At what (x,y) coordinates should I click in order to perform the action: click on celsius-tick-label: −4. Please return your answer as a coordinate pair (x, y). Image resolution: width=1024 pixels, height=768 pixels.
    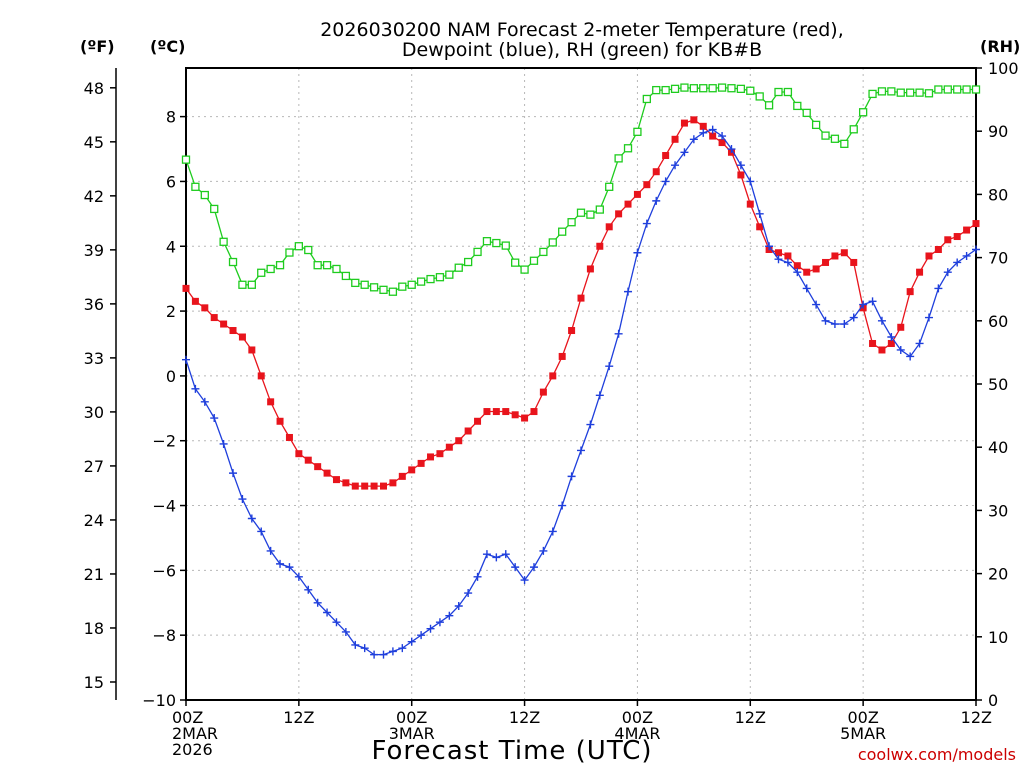
    Looking at the image, I should click on (164, 506).